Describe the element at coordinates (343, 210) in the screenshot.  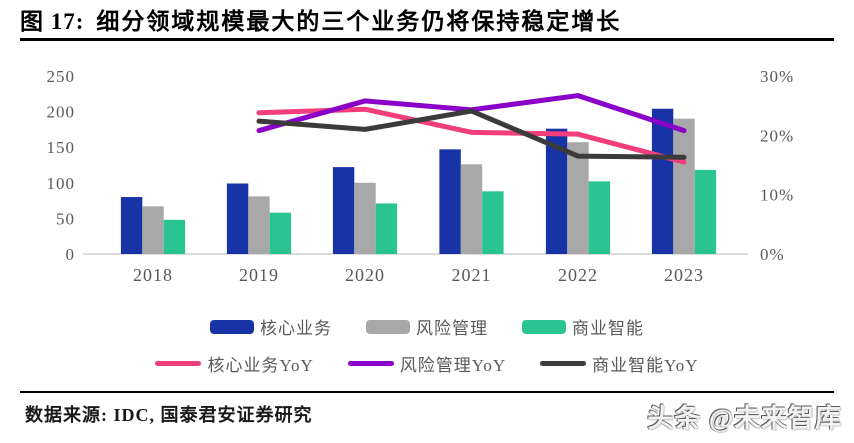
I see `bar-核心业务-2020` at that location.